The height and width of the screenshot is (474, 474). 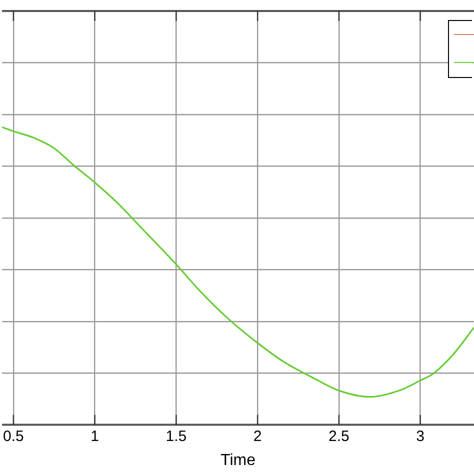 What do you see at coordinates (257, 436) in the screenshot?
I see `x-tick-label: 2` at bounding box center [257, 436].